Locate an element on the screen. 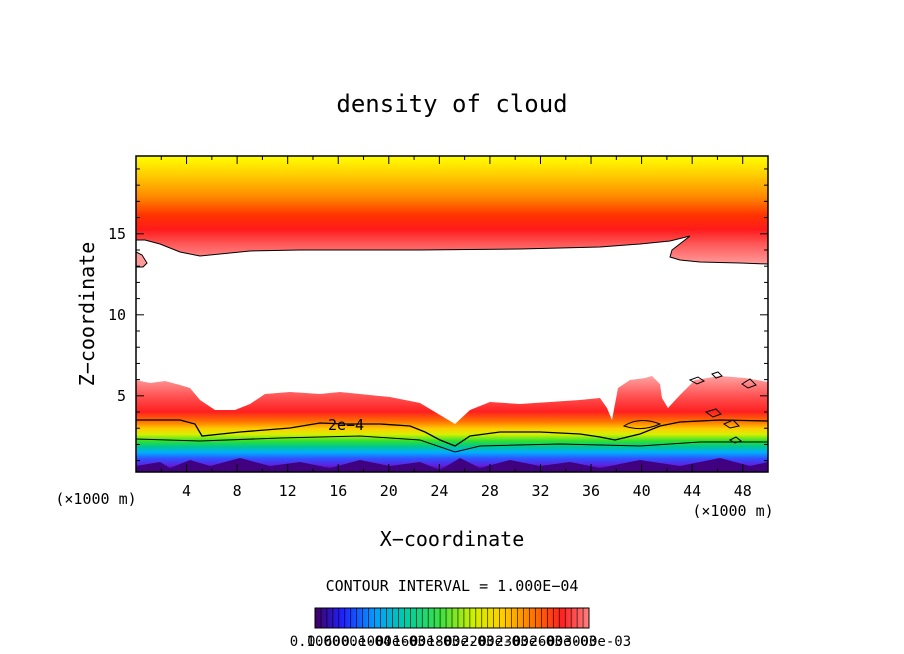 Image resolution: width=904 pixels, height=654 pixels. x-tick-label: 28 is located at coordinates (490, 491).